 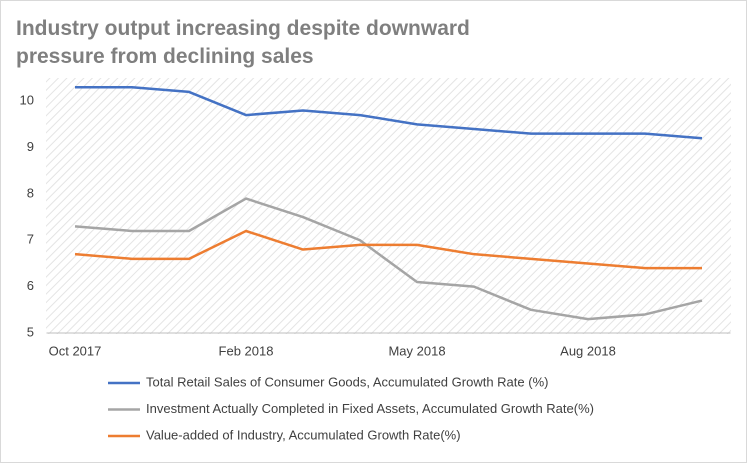 I want to click on x-tick-label: May 2018, so click(x=416, y=350).